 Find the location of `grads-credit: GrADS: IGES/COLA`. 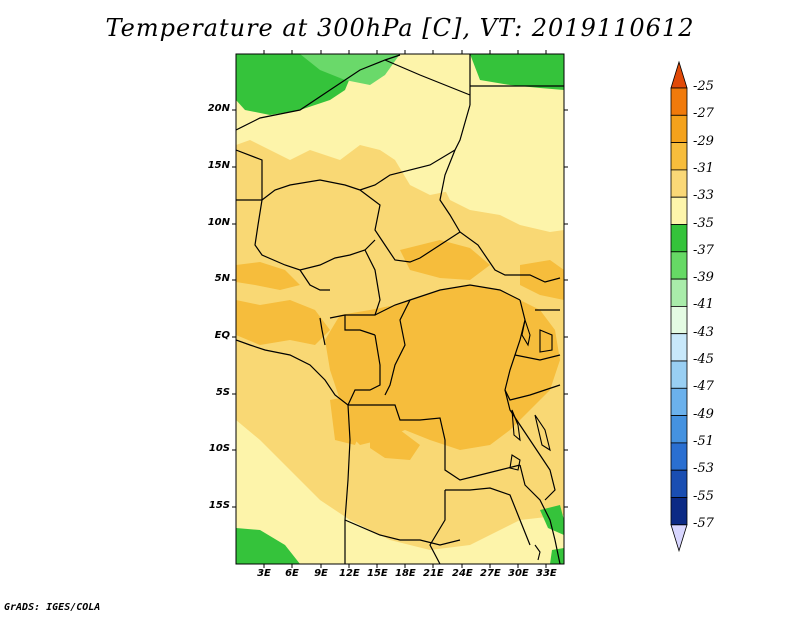

grads-credit: GrADS: IGES/COLA is located at coordinates (52, 607).